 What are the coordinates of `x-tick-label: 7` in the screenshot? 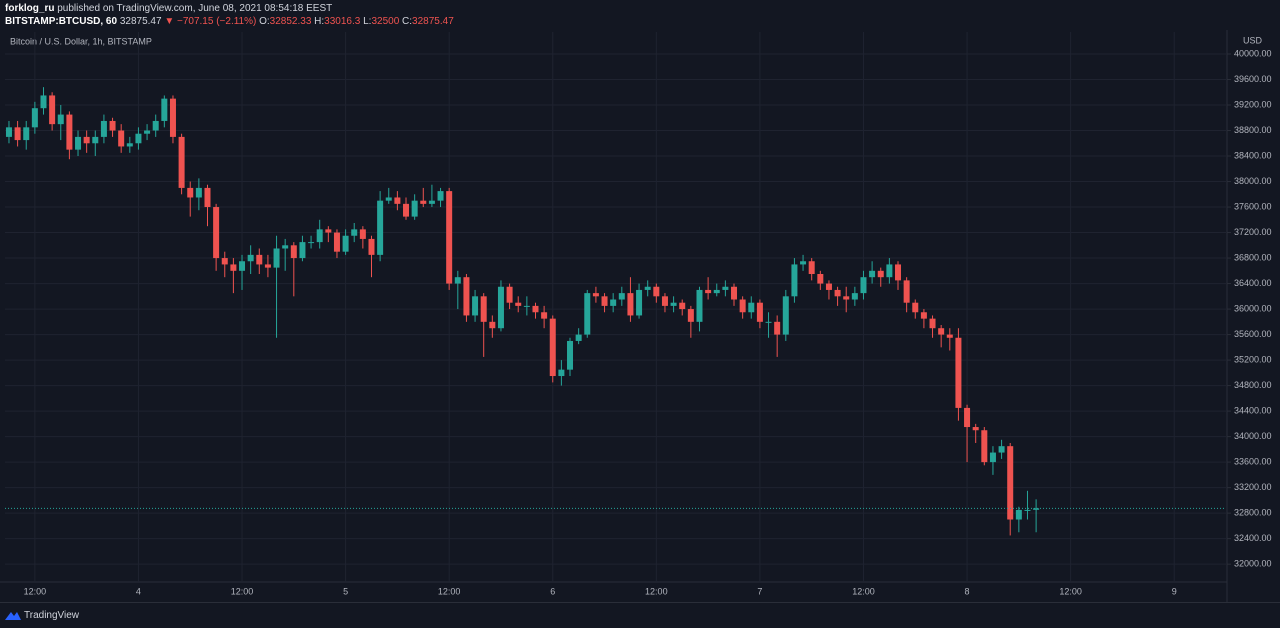 It's located at (759, 591).